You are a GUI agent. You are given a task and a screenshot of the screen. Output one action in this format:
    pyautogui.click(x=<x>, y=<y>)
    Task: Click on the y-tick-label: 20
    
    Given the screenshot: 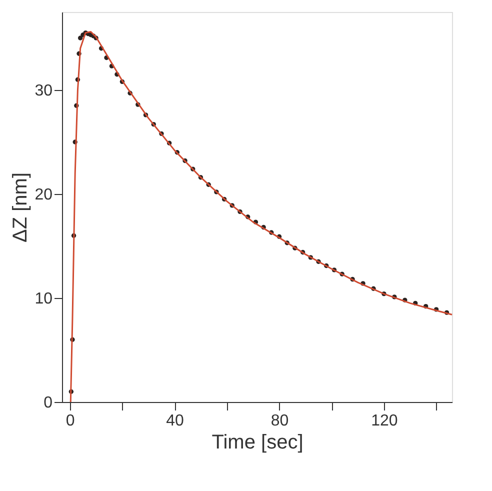 What is the action you would take?
    pyautogui.click(x=43, y=195)
    